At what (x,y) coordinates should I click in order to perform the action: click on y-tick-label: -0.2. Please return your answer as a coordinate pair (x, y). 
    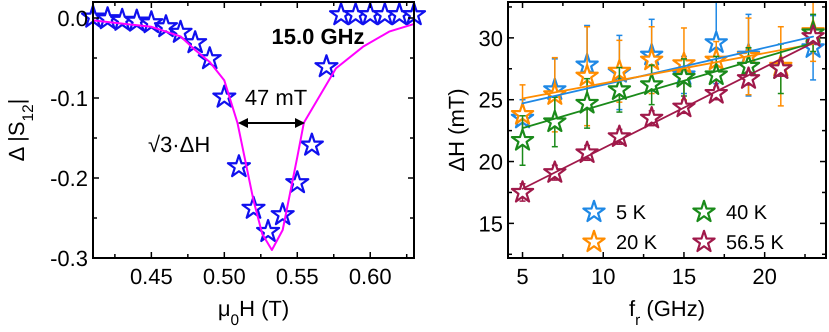
    Looking at the image, I should click on (69, 178).